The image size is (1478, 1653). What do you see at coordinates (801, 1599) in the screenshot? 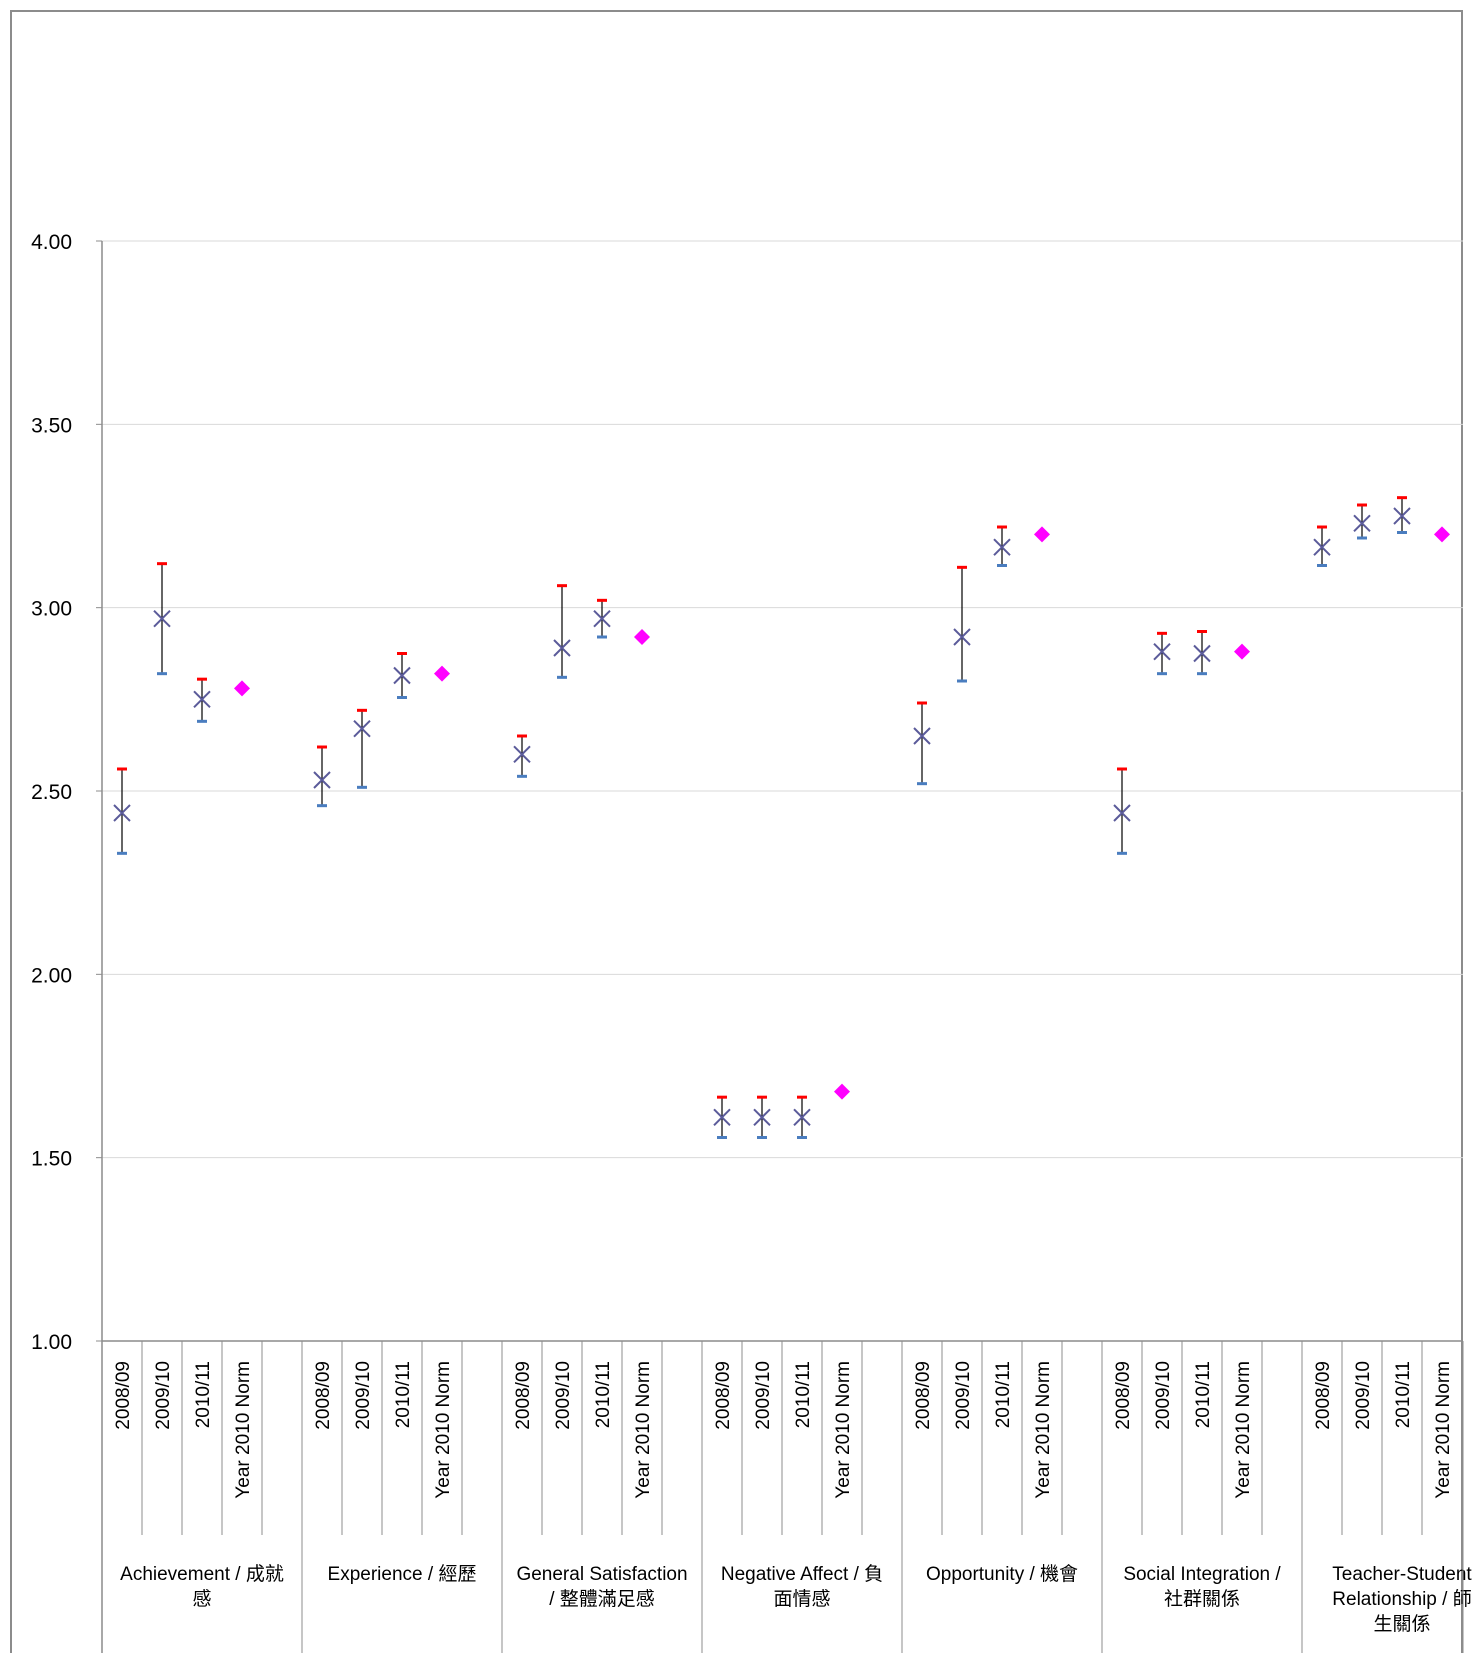
I see `group-label: 面情感` at bounding box center [801, 1599].